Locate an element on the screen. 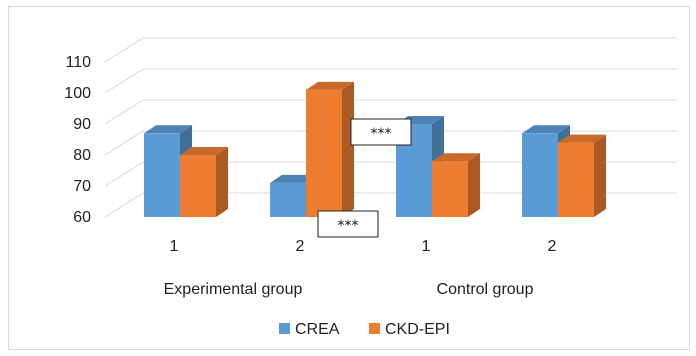 The image size is (696, 356). legend-item-crea: CREA is located at coordinates (309, 329).